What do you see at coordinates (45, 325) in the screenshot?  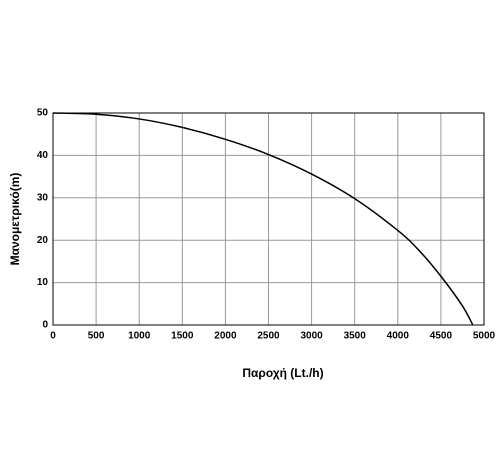 I see `y-tick-label: 0` at bounding box center [45, 325].